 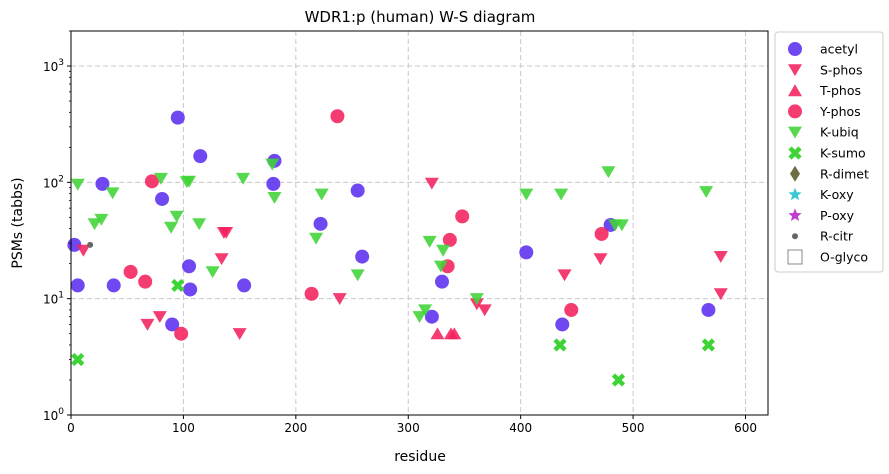 What do you see at coordinates (53, 415) in the screenshot?
I see `y-tick-label: 10⁰` at bounding box center [53, 415].